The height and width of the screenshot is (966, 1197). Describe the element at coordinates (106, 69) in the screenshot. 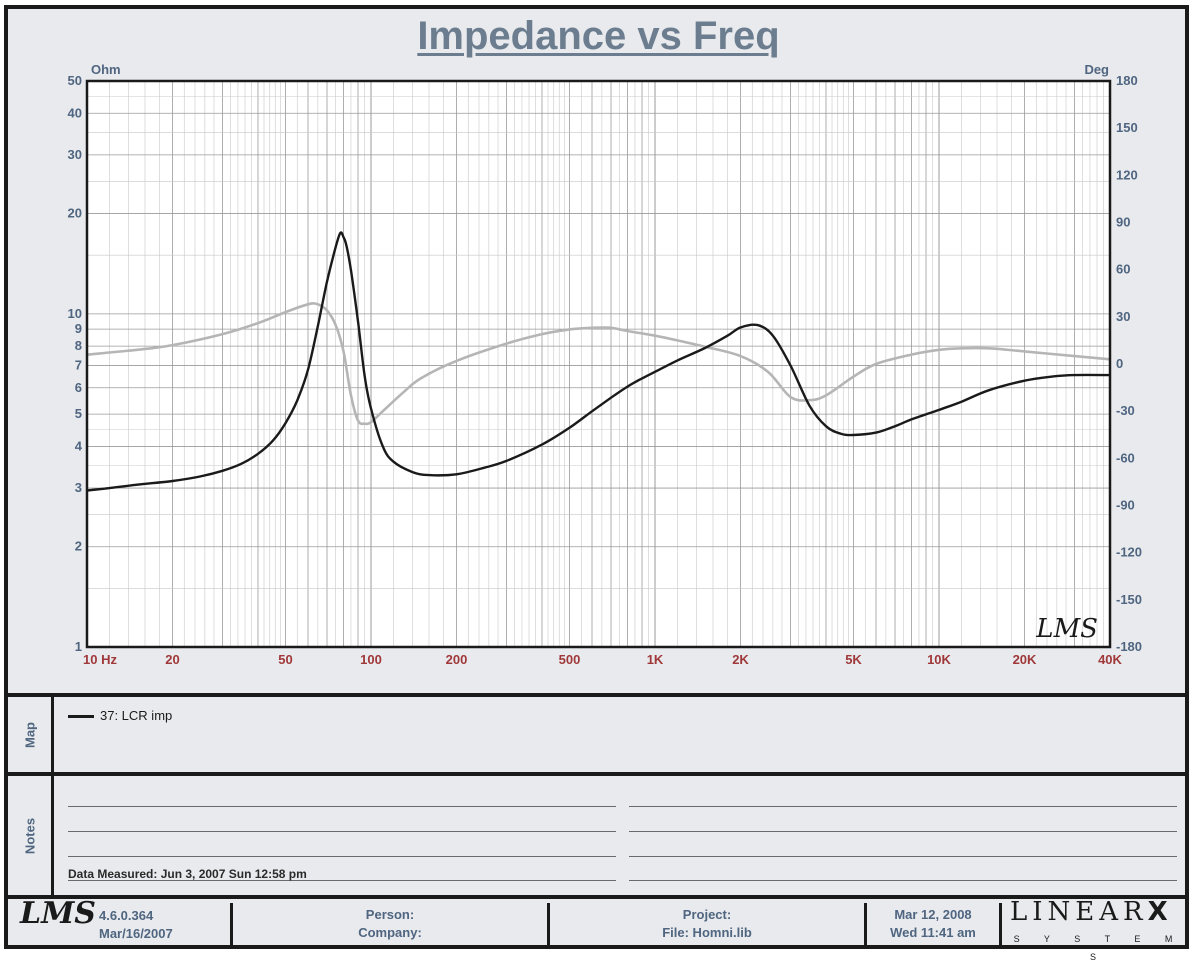

I see `left-axis-label: Ohm` at that location.